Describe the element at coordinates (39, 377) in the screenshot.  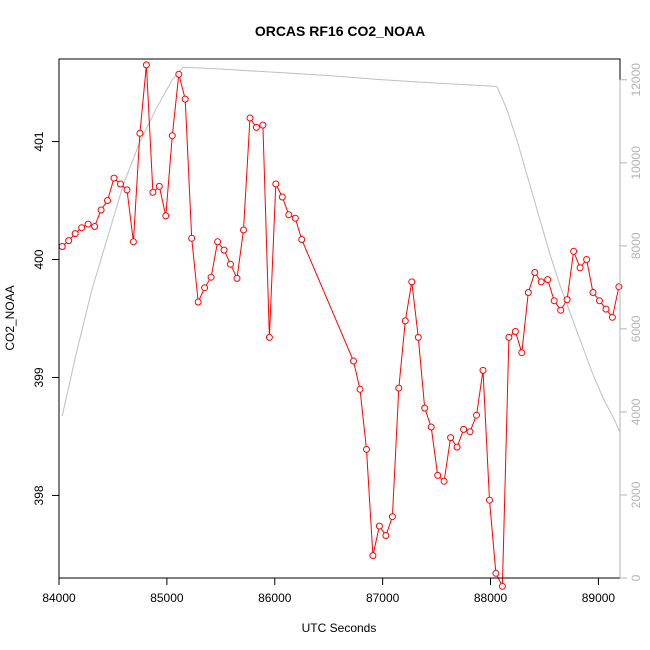
I see `y-tick-label: 399` at that location.